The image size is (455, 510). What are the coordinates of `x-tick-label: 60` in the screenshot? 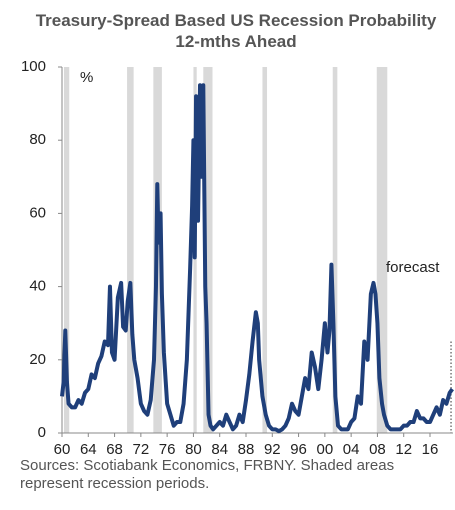 It's located at (62, 448).